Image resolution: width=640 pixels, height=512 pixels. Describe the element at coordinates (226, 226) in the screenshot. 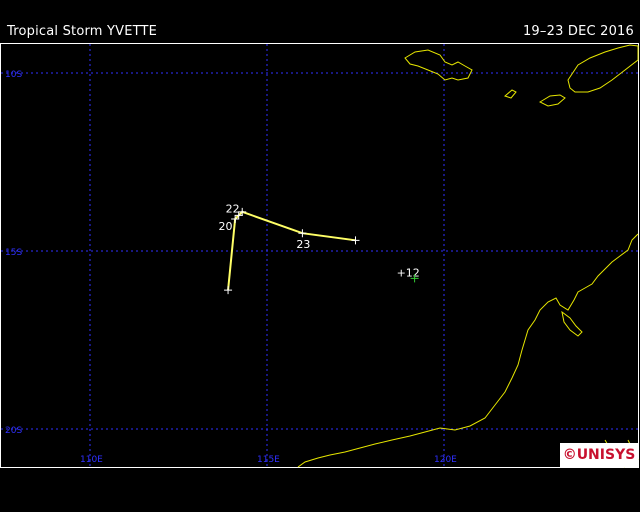

I see `day-label: 20` at that location.